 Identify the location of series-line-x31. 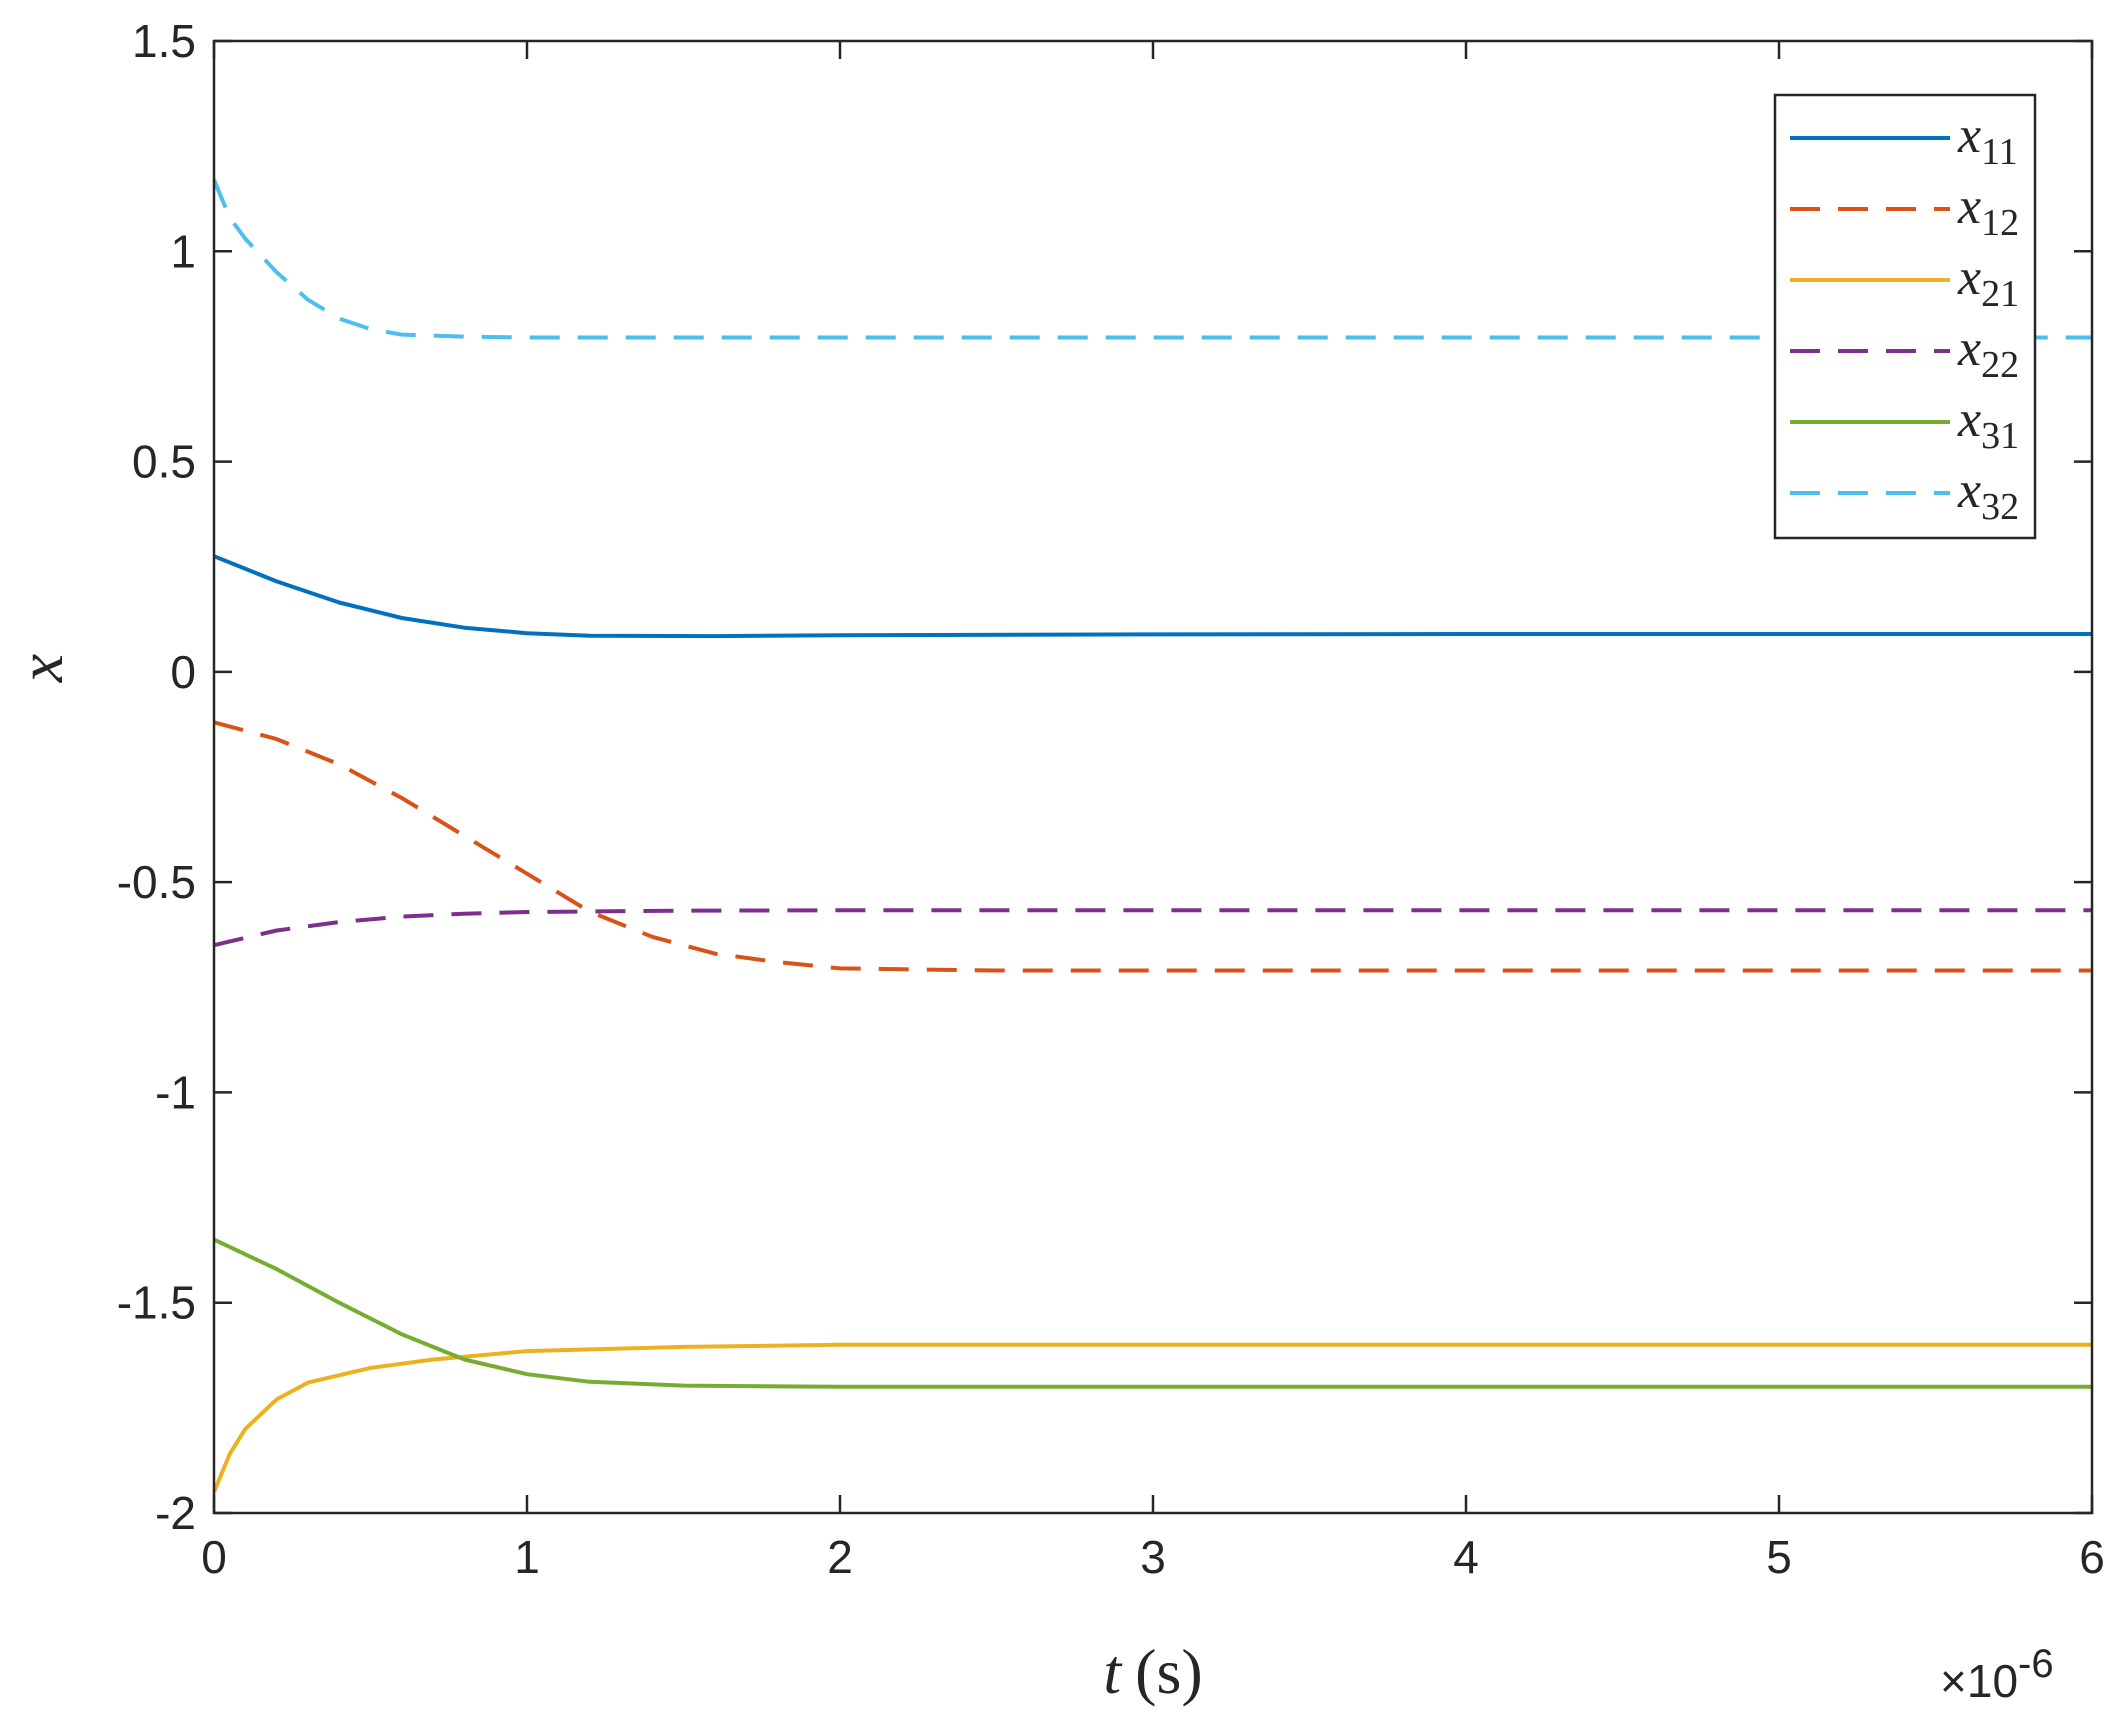
(1152, 1313).